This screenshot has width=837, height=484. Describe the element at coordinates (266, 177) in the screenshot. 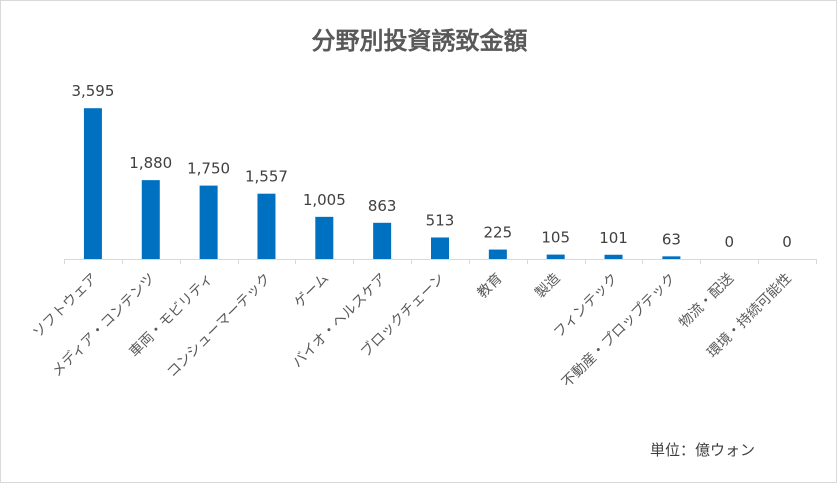

I see `value-label: 1,557` at that location.